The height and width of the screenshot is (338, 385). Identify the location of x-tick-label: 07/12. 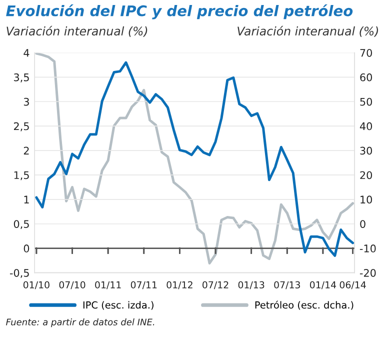
(215, 285).